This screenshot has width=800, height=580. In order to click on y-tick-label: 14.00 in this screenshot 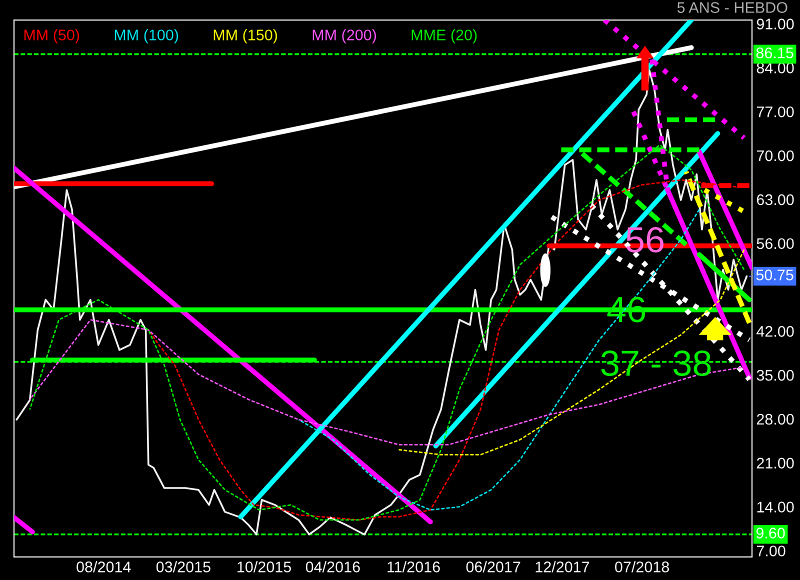, I will do `click(775, 507)`.